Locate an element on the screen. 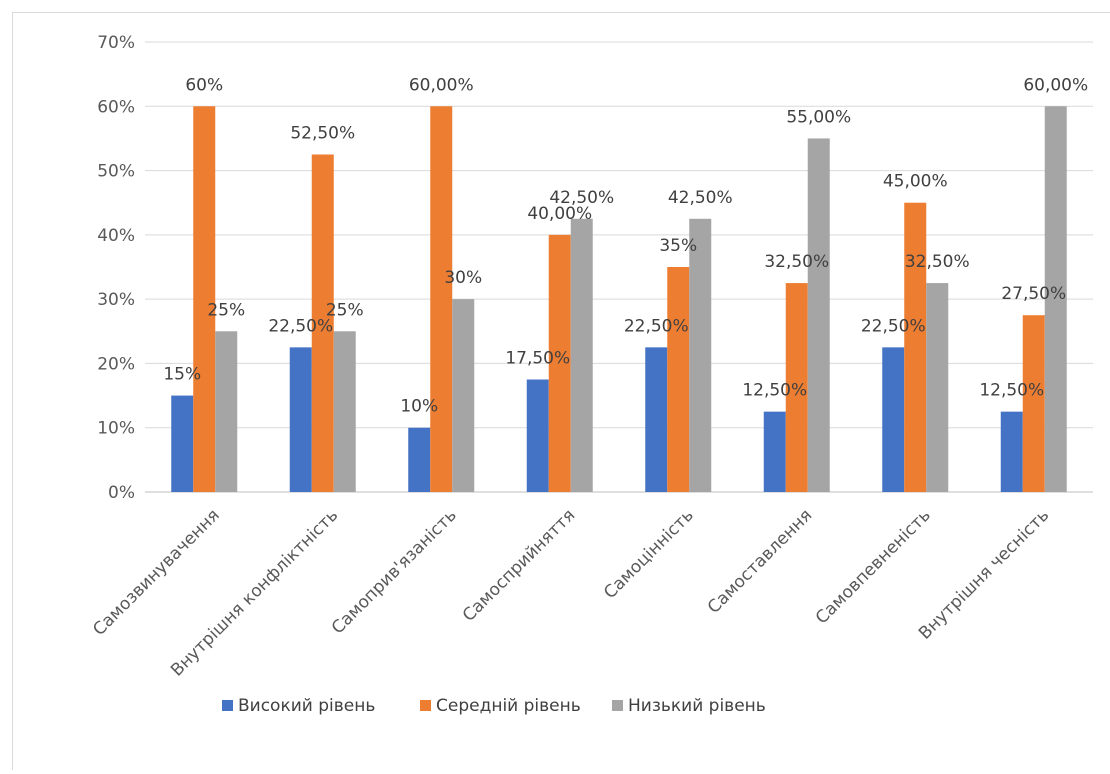  y-tick-label: 10% is located at coordinates (116, 429).